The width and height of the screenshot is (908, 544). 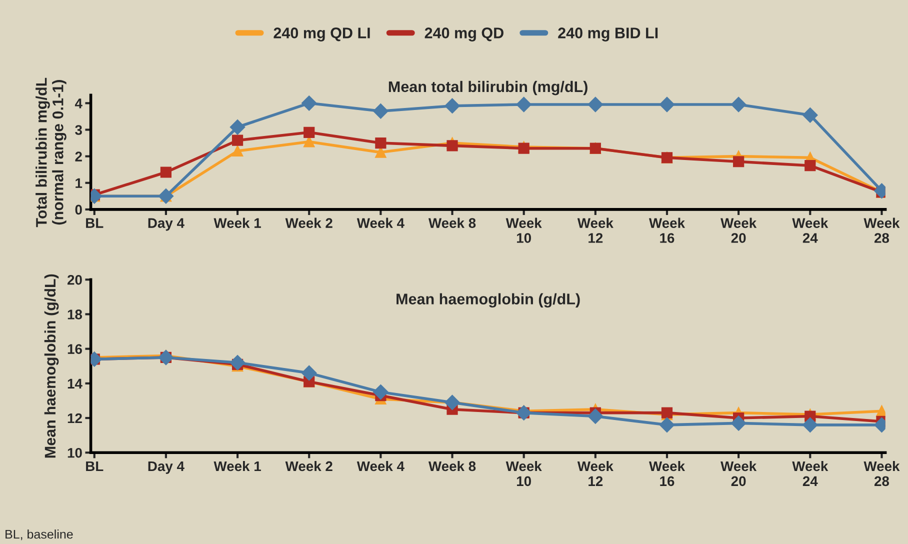 I want to click on y-tick-label: 14, so click(x=75, y=383).